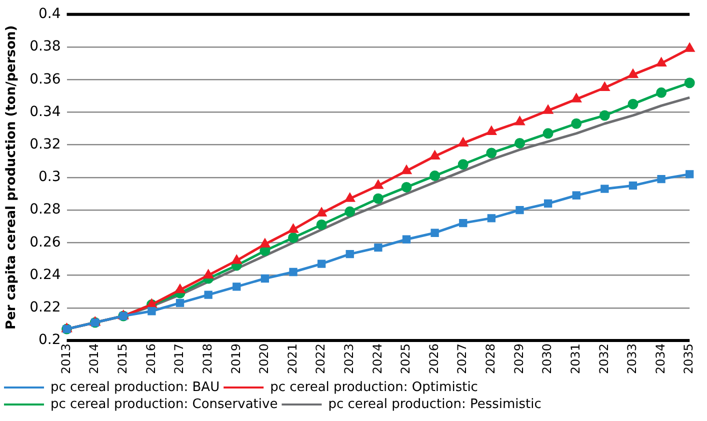 Image resolution: width=707 pixels, height=421 pixels. What do you see at coordinates (45, 144) in the screenshot?
I see `y-tick-label: 0.32` at bounding box center [45, 144].